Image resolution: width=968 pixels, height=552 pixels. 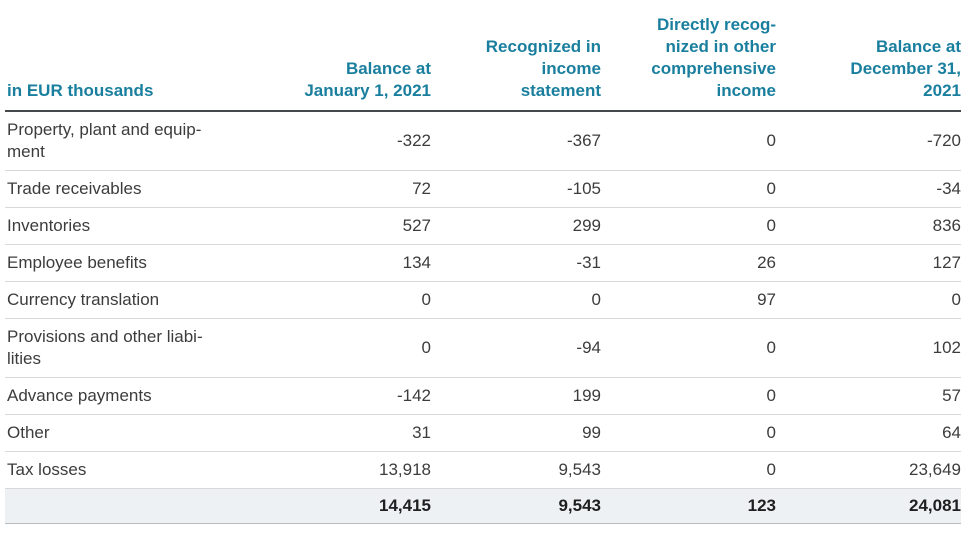 What do you see at coordinates (516, 470) in the screenshot?
I see `row-value: 9,543` at bounding box center [516, 470].